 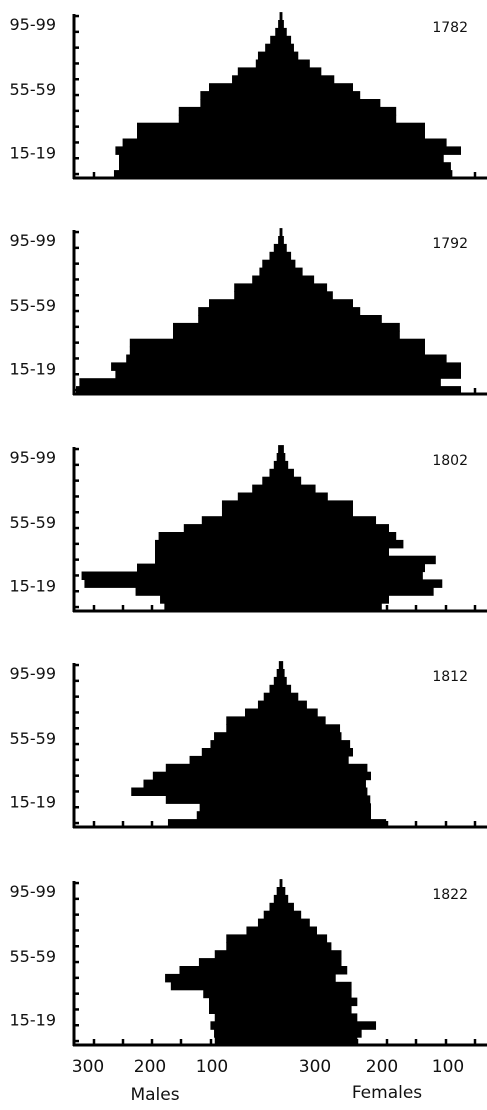 What do you see at coordinates (154, 1095) in the screenshot?
I see `males-axis-label: Males` at bounding box center [154, 1095].